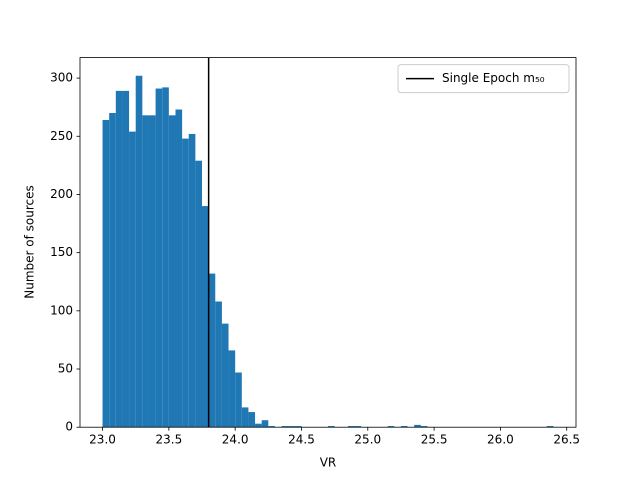  What do you see at coordinates (493, 78) in the screenshot?
I see `legend-label: Single Epoch m₅₀` at bounding box center [493, 78].